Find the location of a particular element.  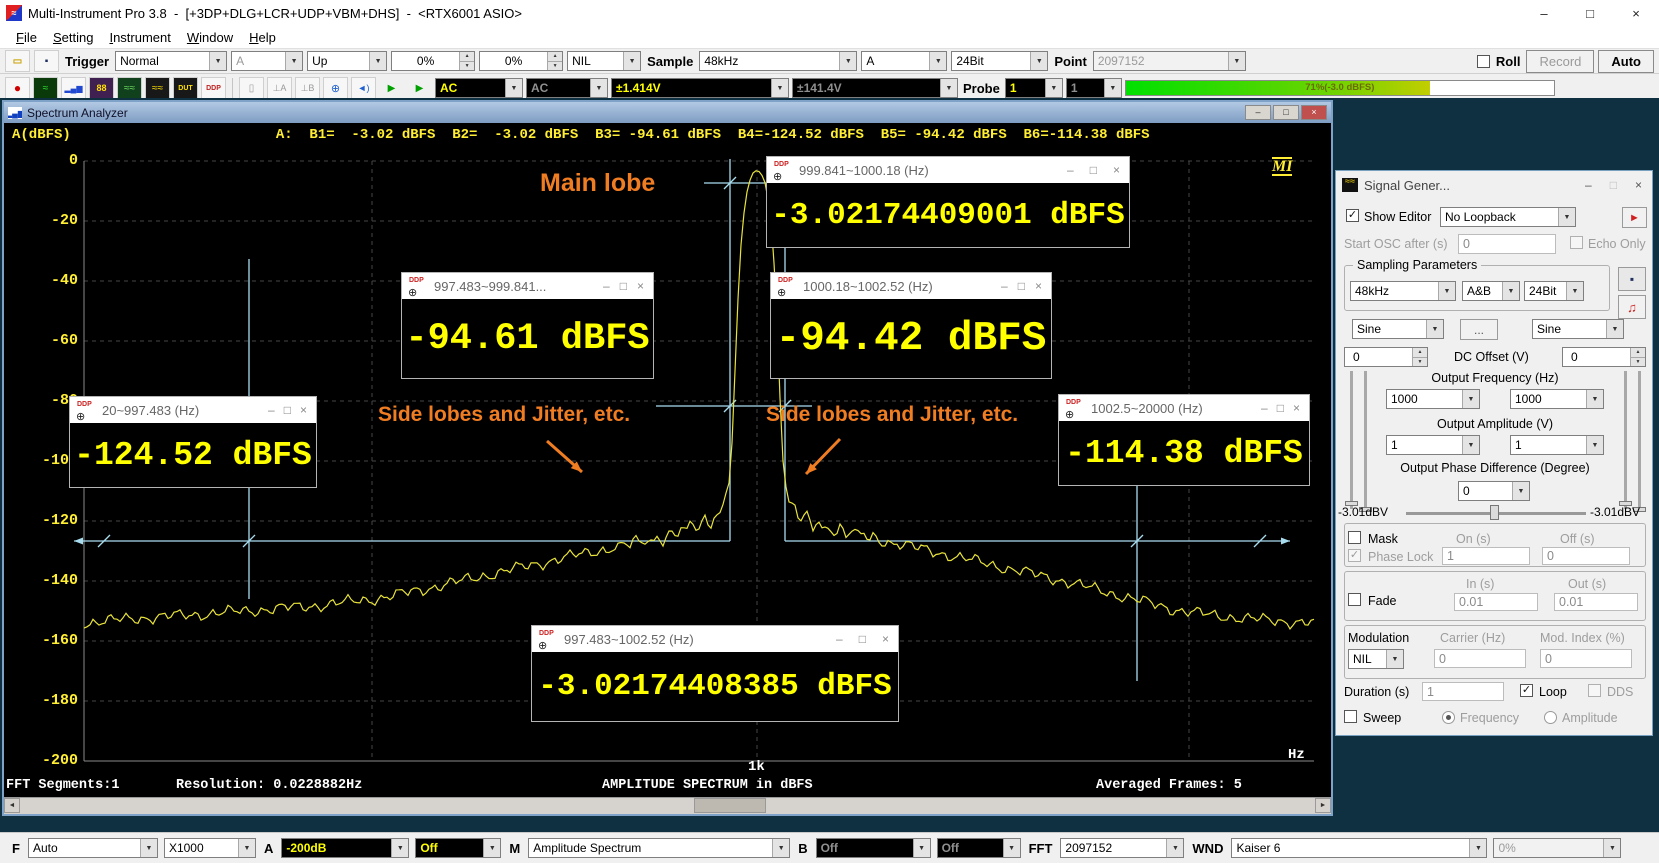

hpf-select: NIL ▼ is located at coordinates (604, 61).